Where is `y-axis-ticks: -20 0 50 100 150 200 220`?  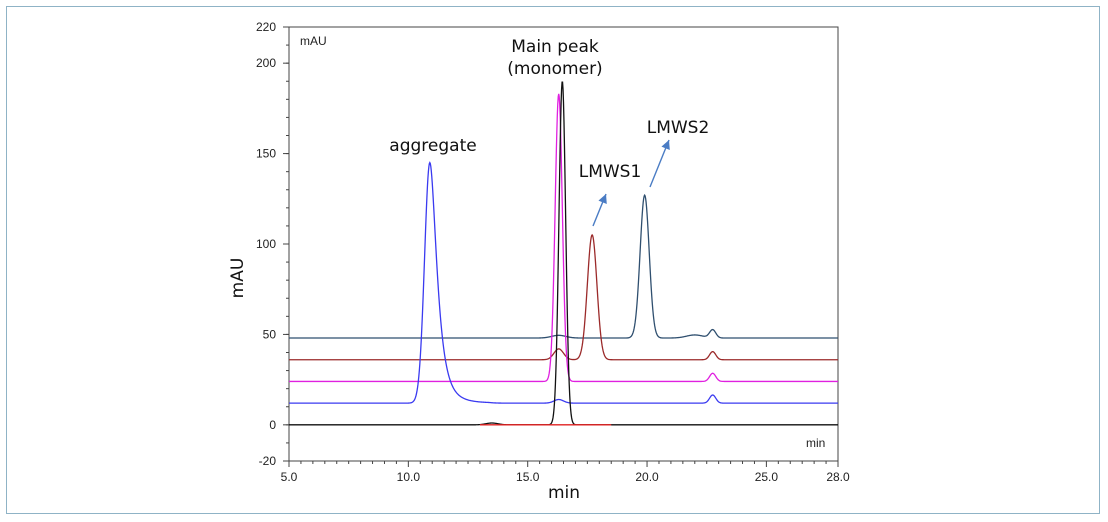
y-axis-ticks: -20 0 50 100 150 200 220 is located at coordinates (272, 244).